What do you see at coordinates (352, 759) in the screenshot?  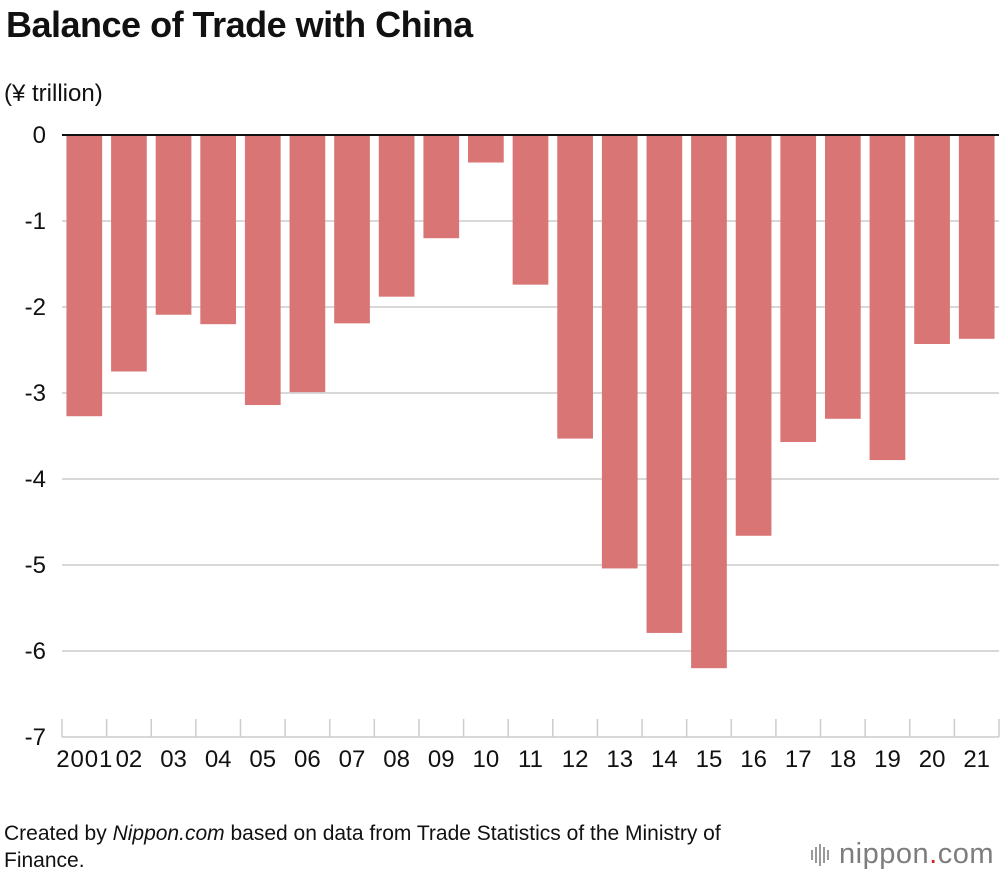 I see `x-tick-label: 07` at bounding box center [352, 759].